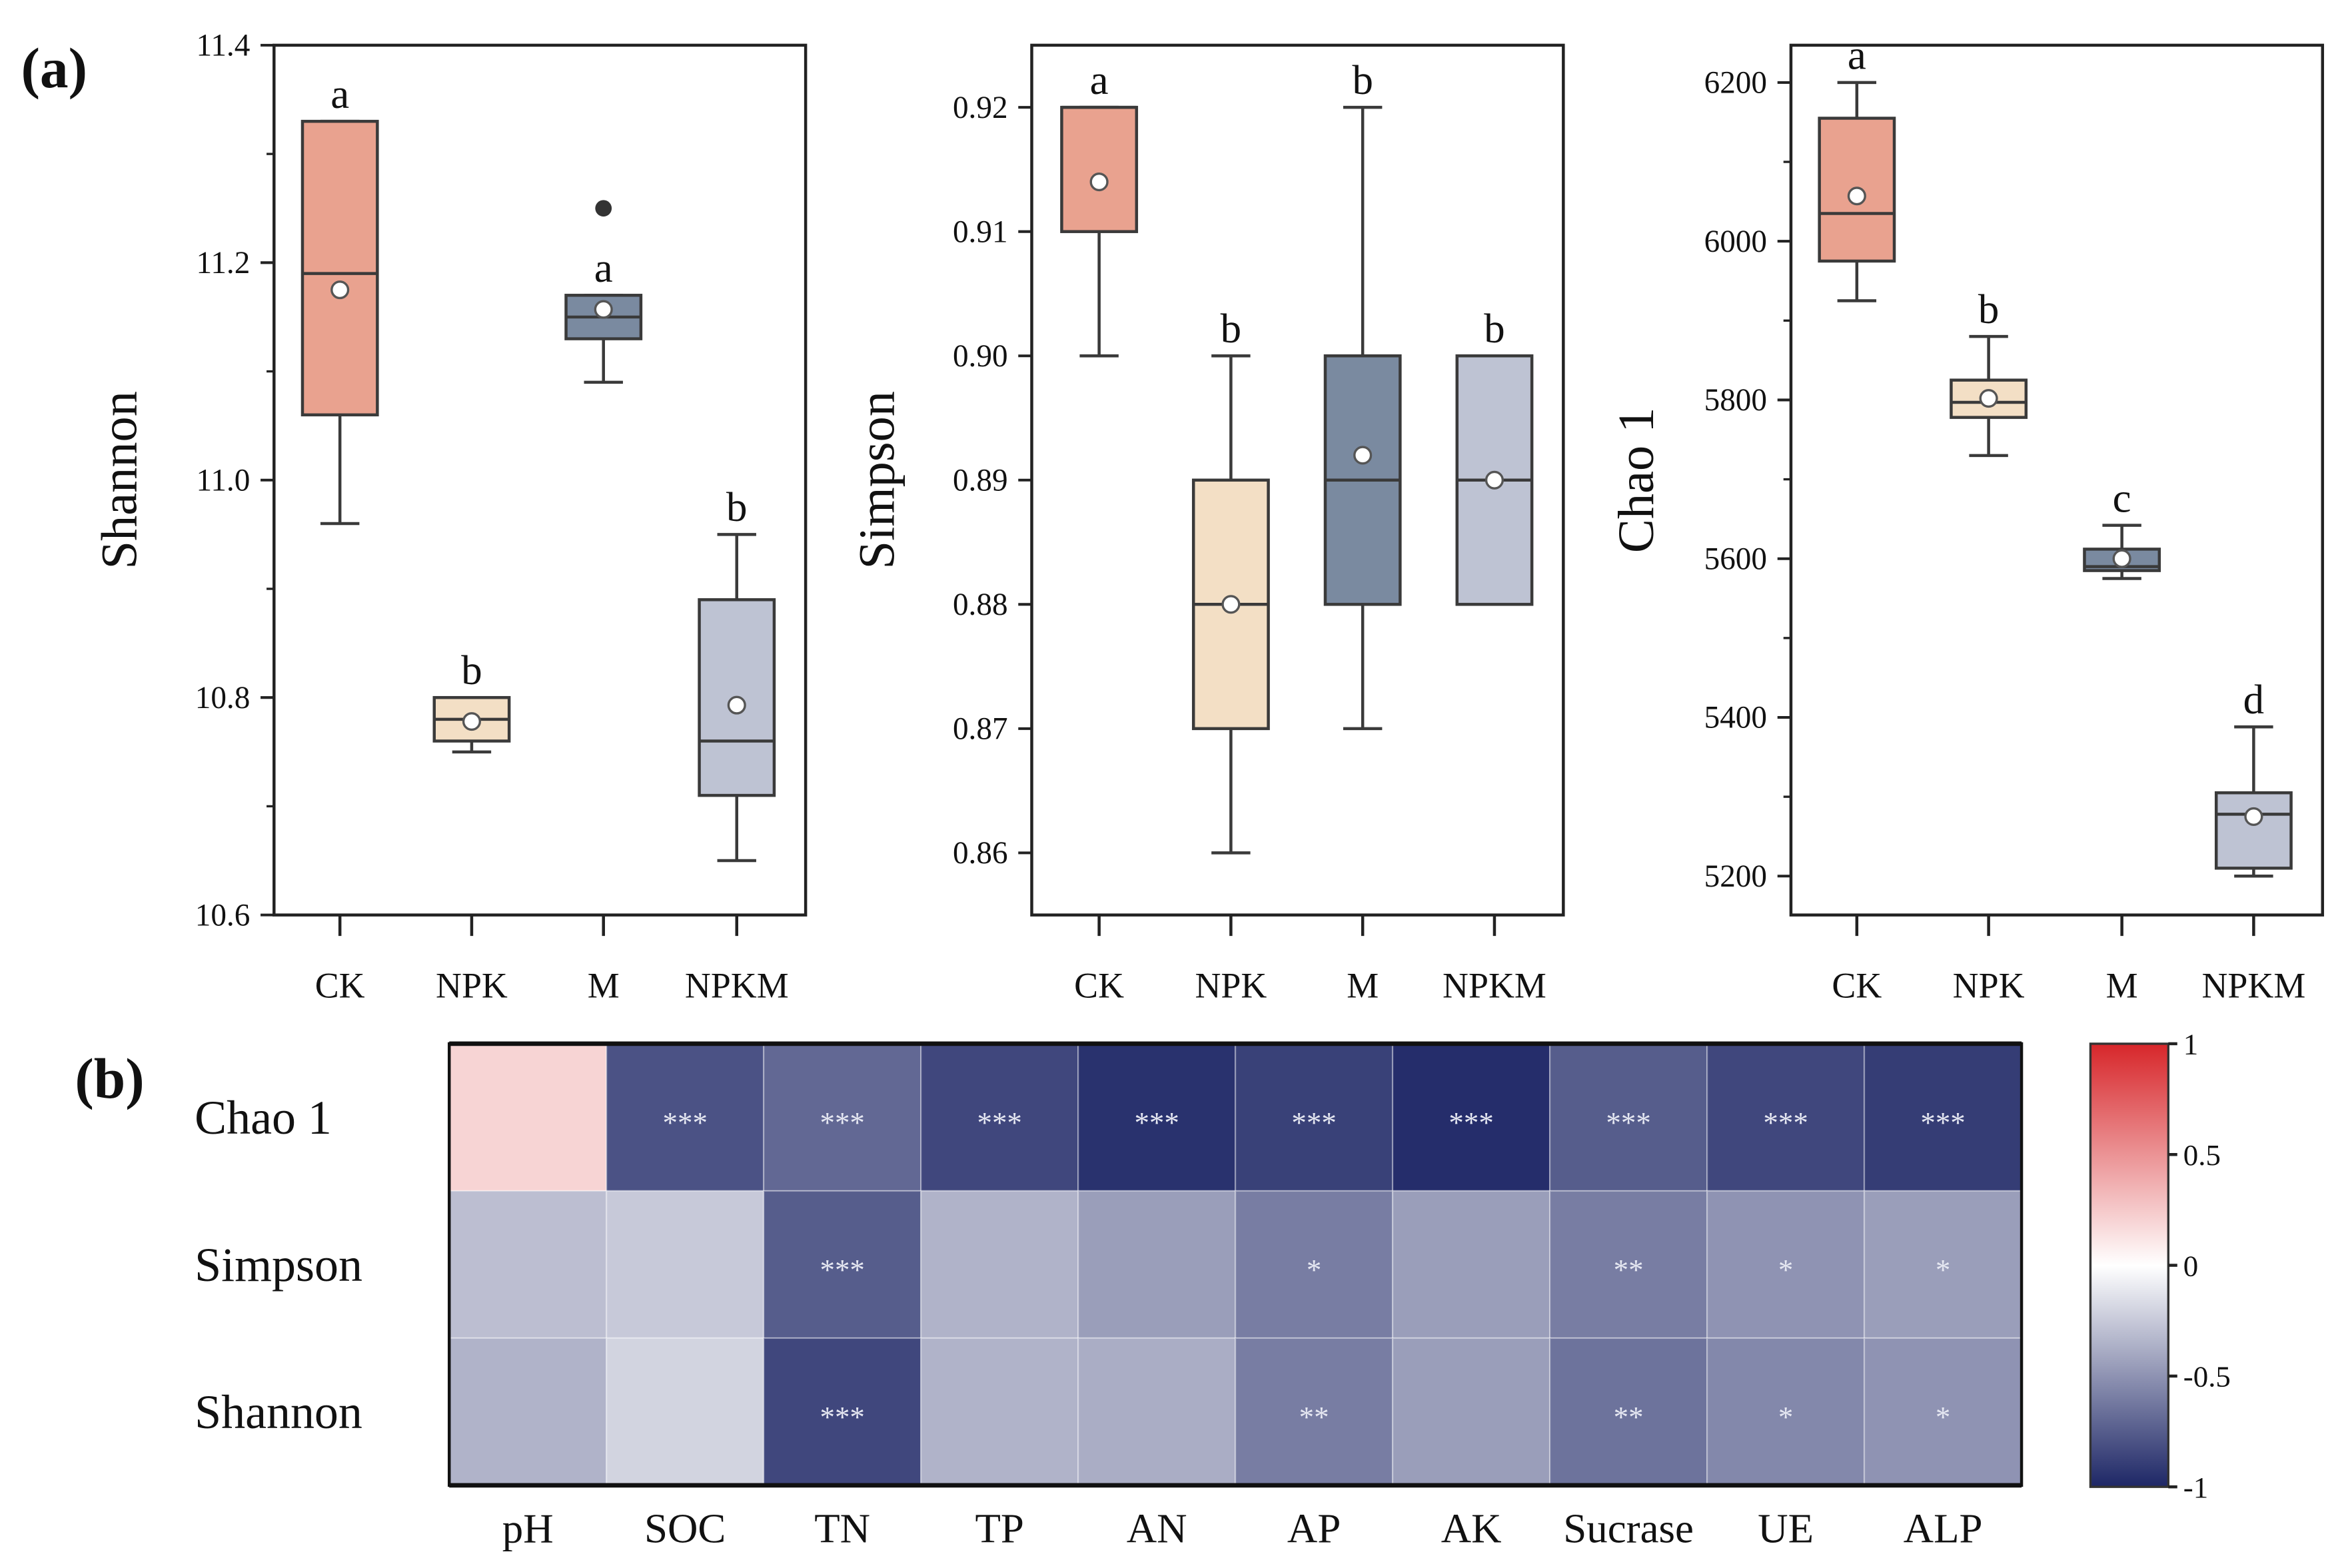 This screenshot has width=2348, height=1568. I want to click on box-m: a, so click(603, 292).